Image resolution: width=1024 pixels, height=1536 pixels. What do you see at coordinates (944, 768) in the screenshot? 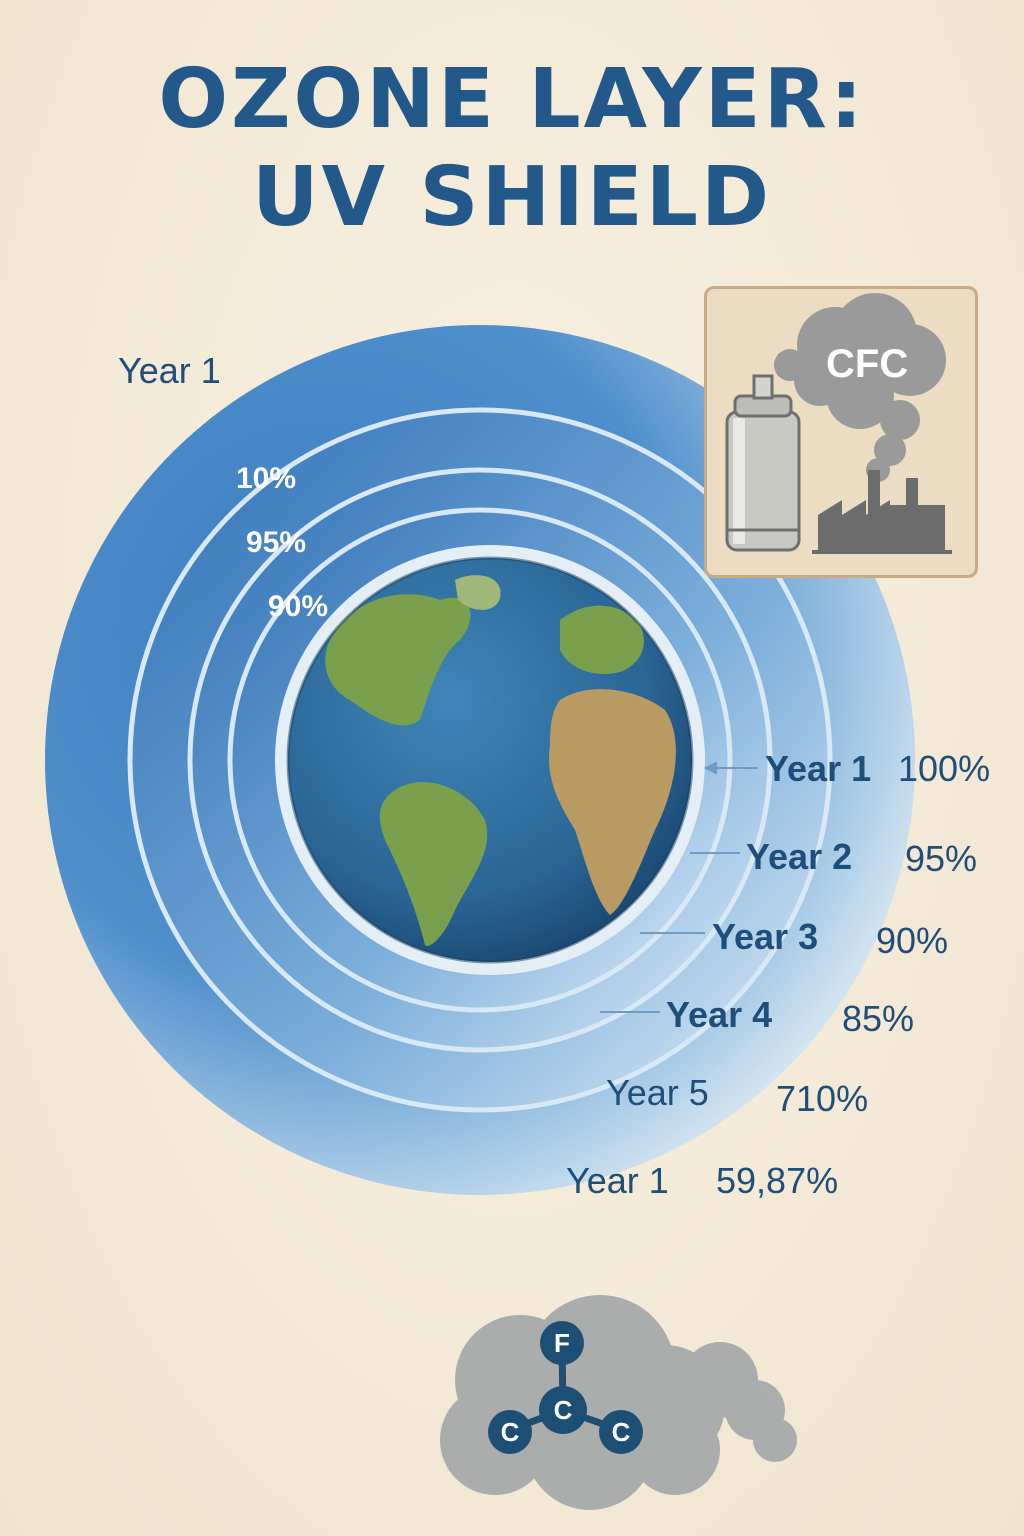
I see `reading-value: 100%` at bounding box center [944, 768].